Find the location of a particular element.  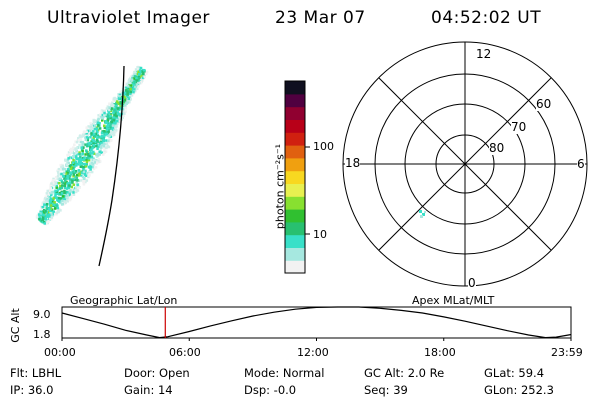

info-gain: Gain: 14 is located at coordinates (148, 390).